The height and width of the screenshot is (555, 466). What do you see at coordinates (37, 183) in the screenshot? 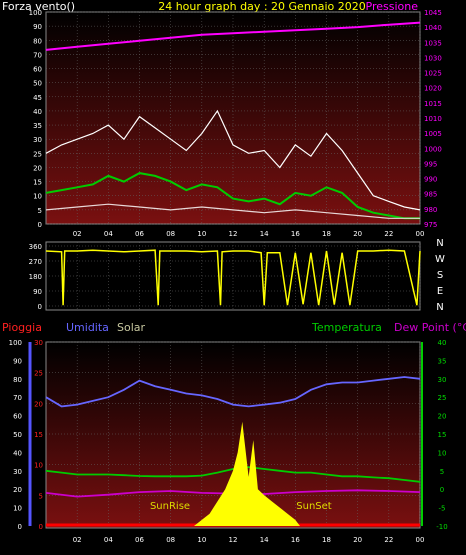
I see `wind-tick-label: 15` at bounding box center [37, 183].